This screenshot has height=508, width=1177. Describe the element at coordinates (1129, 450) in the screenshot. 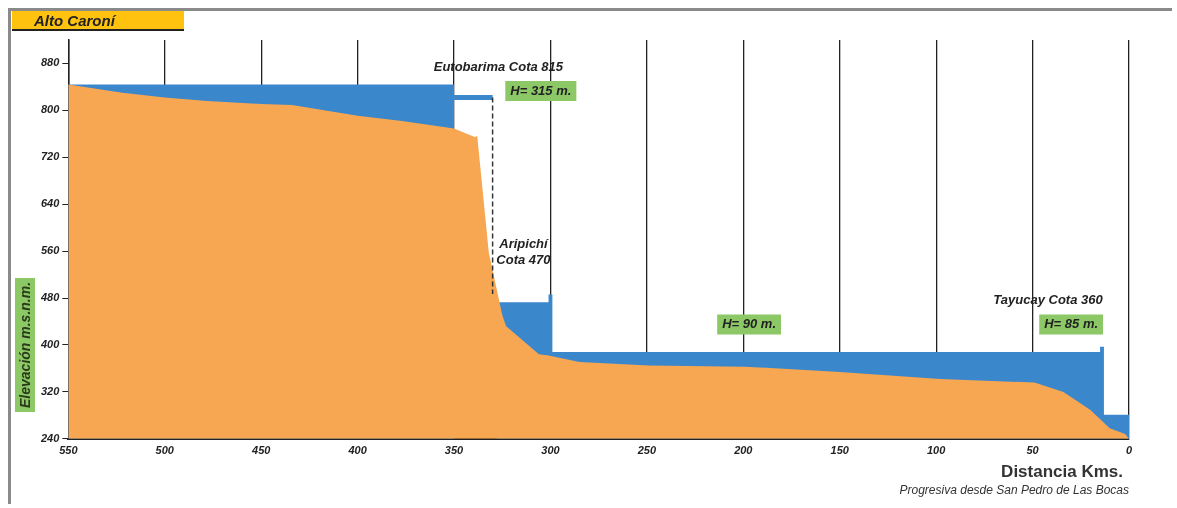

I see `x-tick-label: 0` at that location.